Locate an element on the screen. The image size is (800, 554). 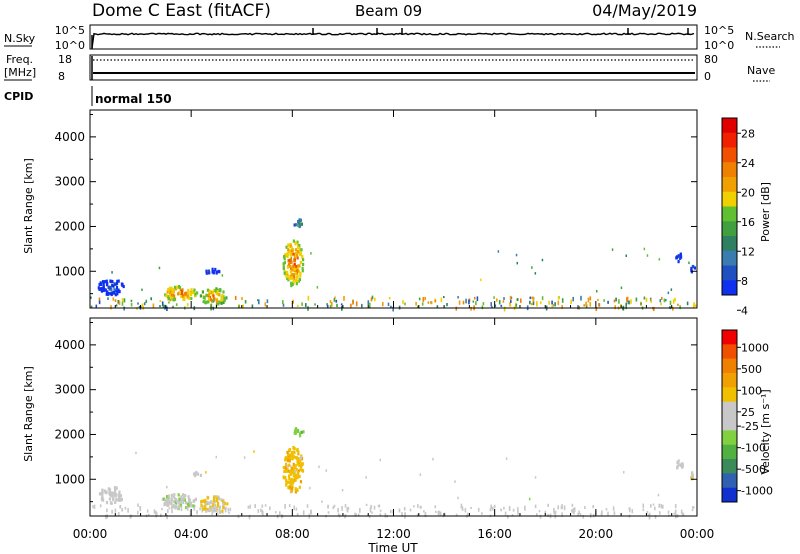
colorbar-frame is located at coordinates (729, 416).